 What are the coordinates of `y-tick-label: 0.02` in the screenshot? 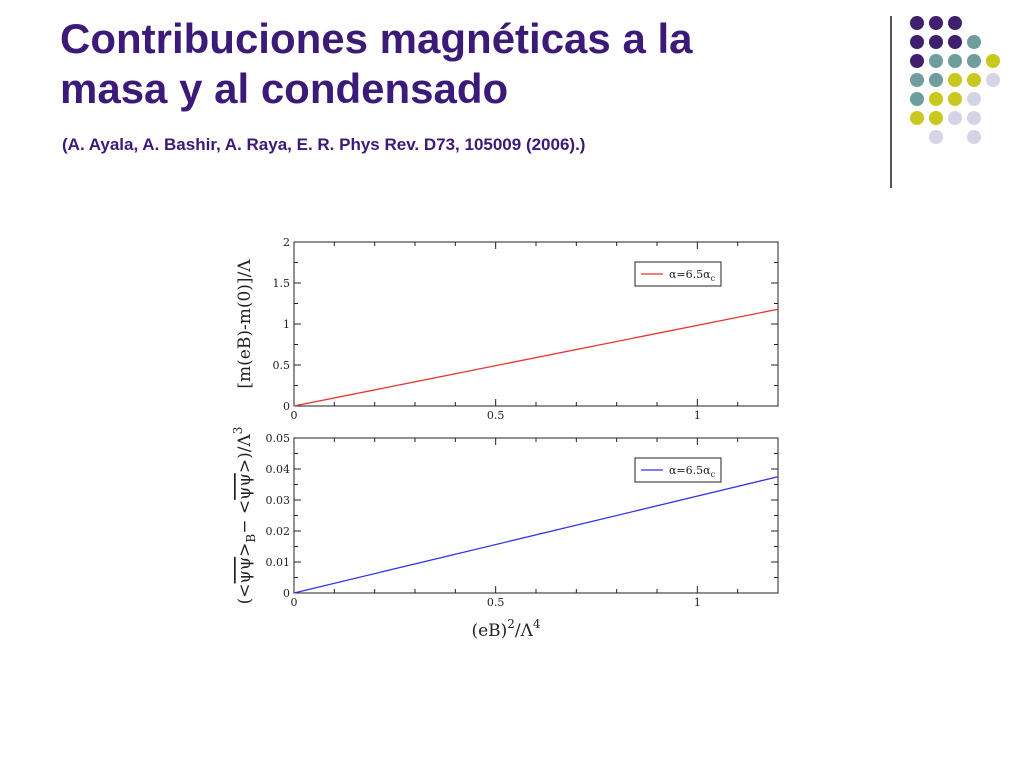 It's located at (278, 531).